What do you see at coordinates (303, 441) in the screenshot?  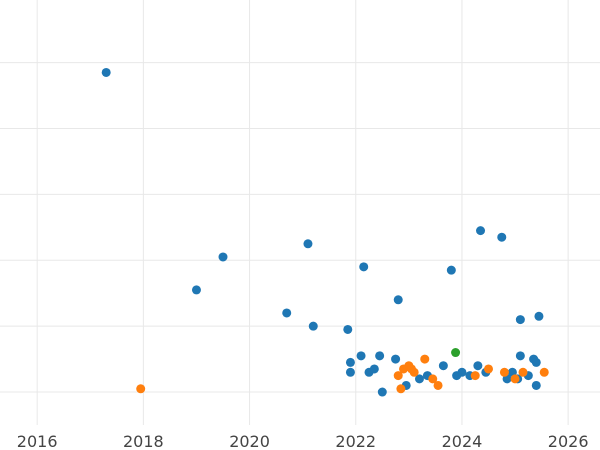 I see `x-axis-ticks: 2016 2018 2020 2022 2024 2026` at bounding box center [303, 441].